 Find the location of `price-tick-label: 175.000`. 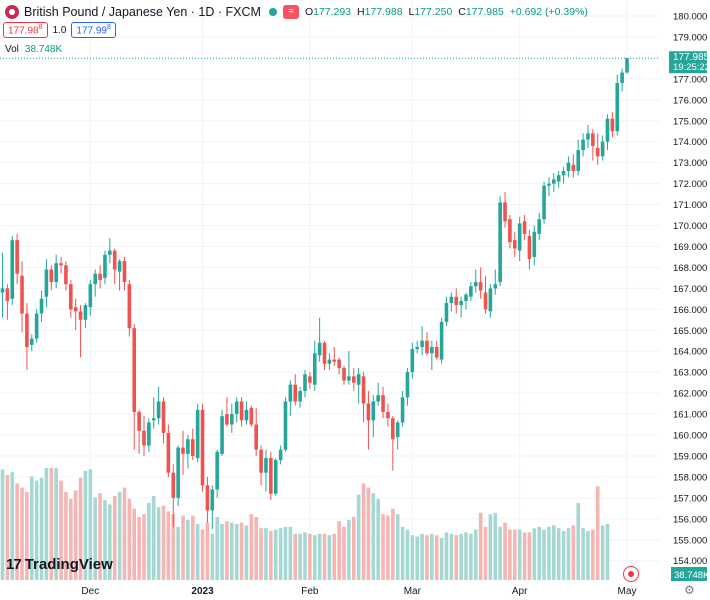

price-tick-label: 175.000 is located at coordinates (690, 121).